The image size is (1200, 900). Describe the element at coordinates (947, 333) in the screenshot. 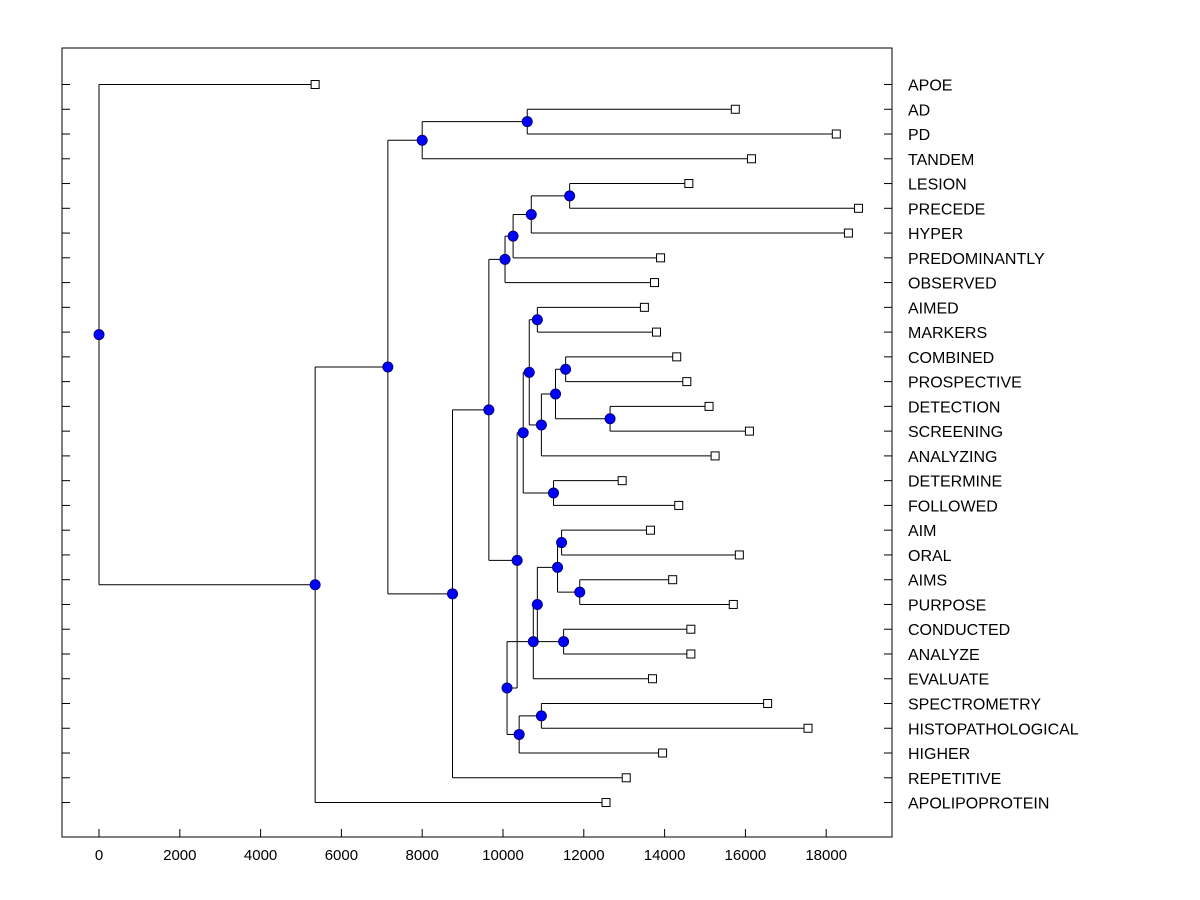

I see `leaf-label-markers: MARKERS` at that location.